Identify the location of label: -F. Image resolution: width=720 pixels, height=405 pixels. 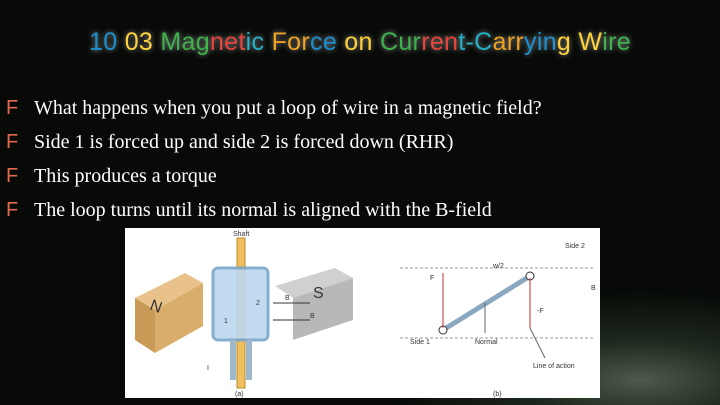
(540, 311).